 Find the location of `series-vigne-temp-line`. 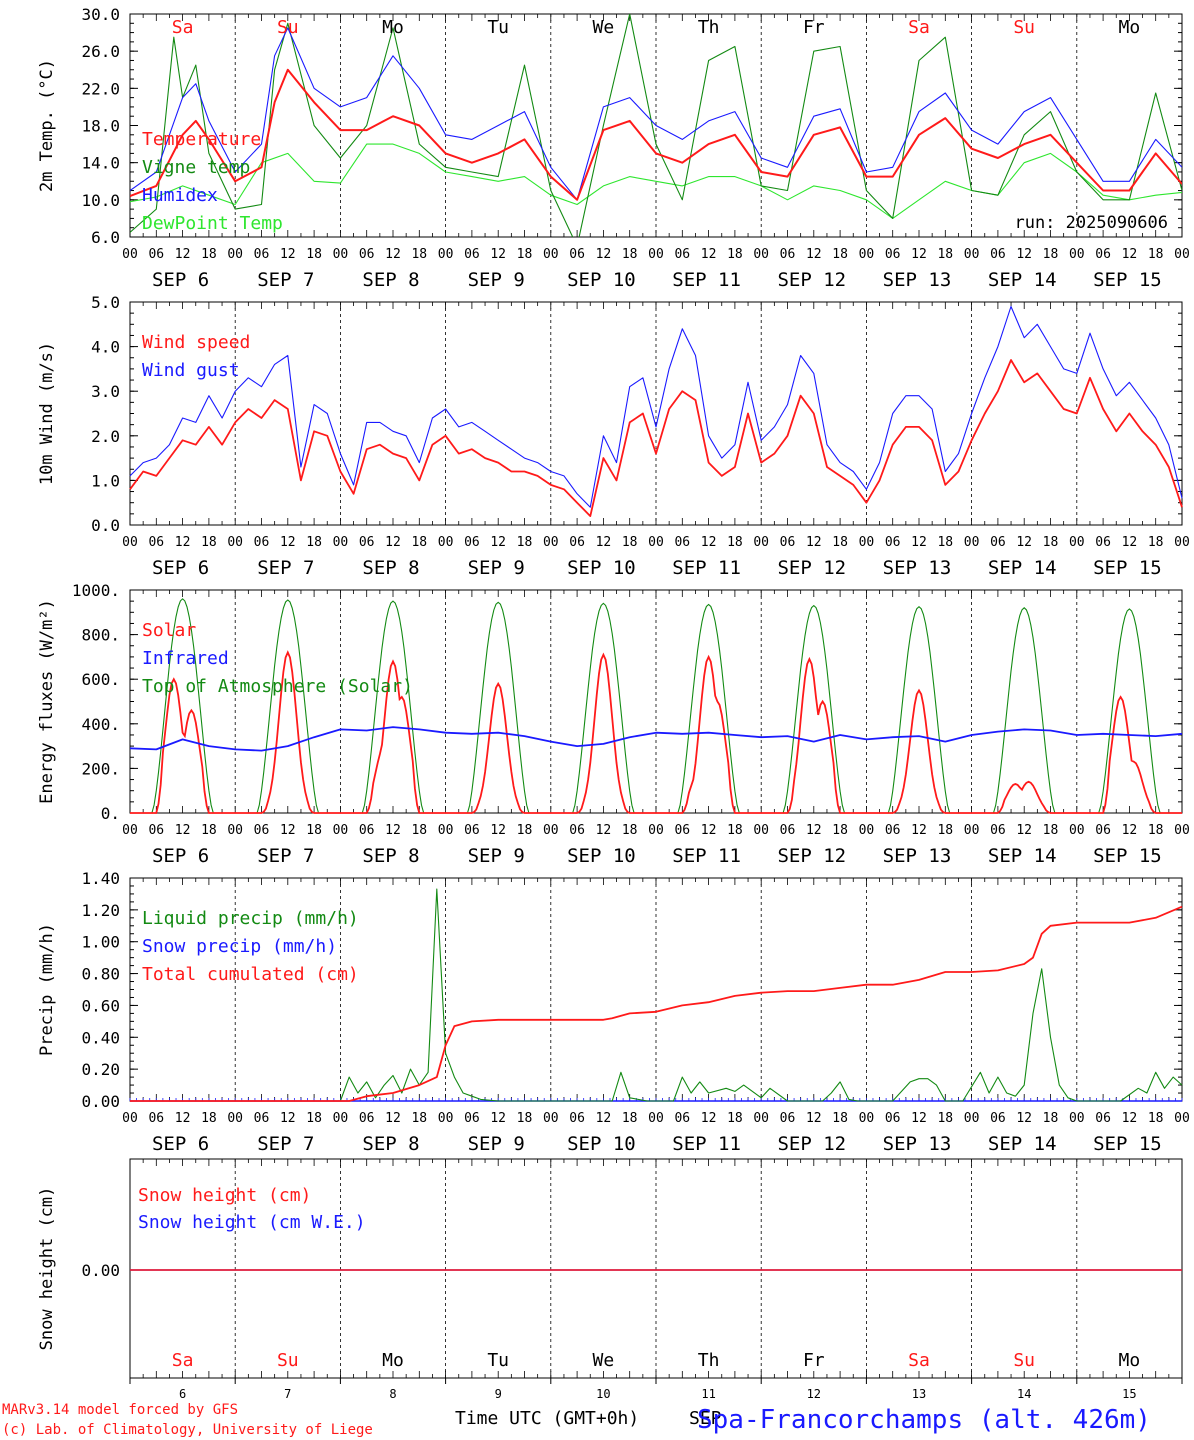

series-vigne-temp-line is located at coordinates (656, 125).